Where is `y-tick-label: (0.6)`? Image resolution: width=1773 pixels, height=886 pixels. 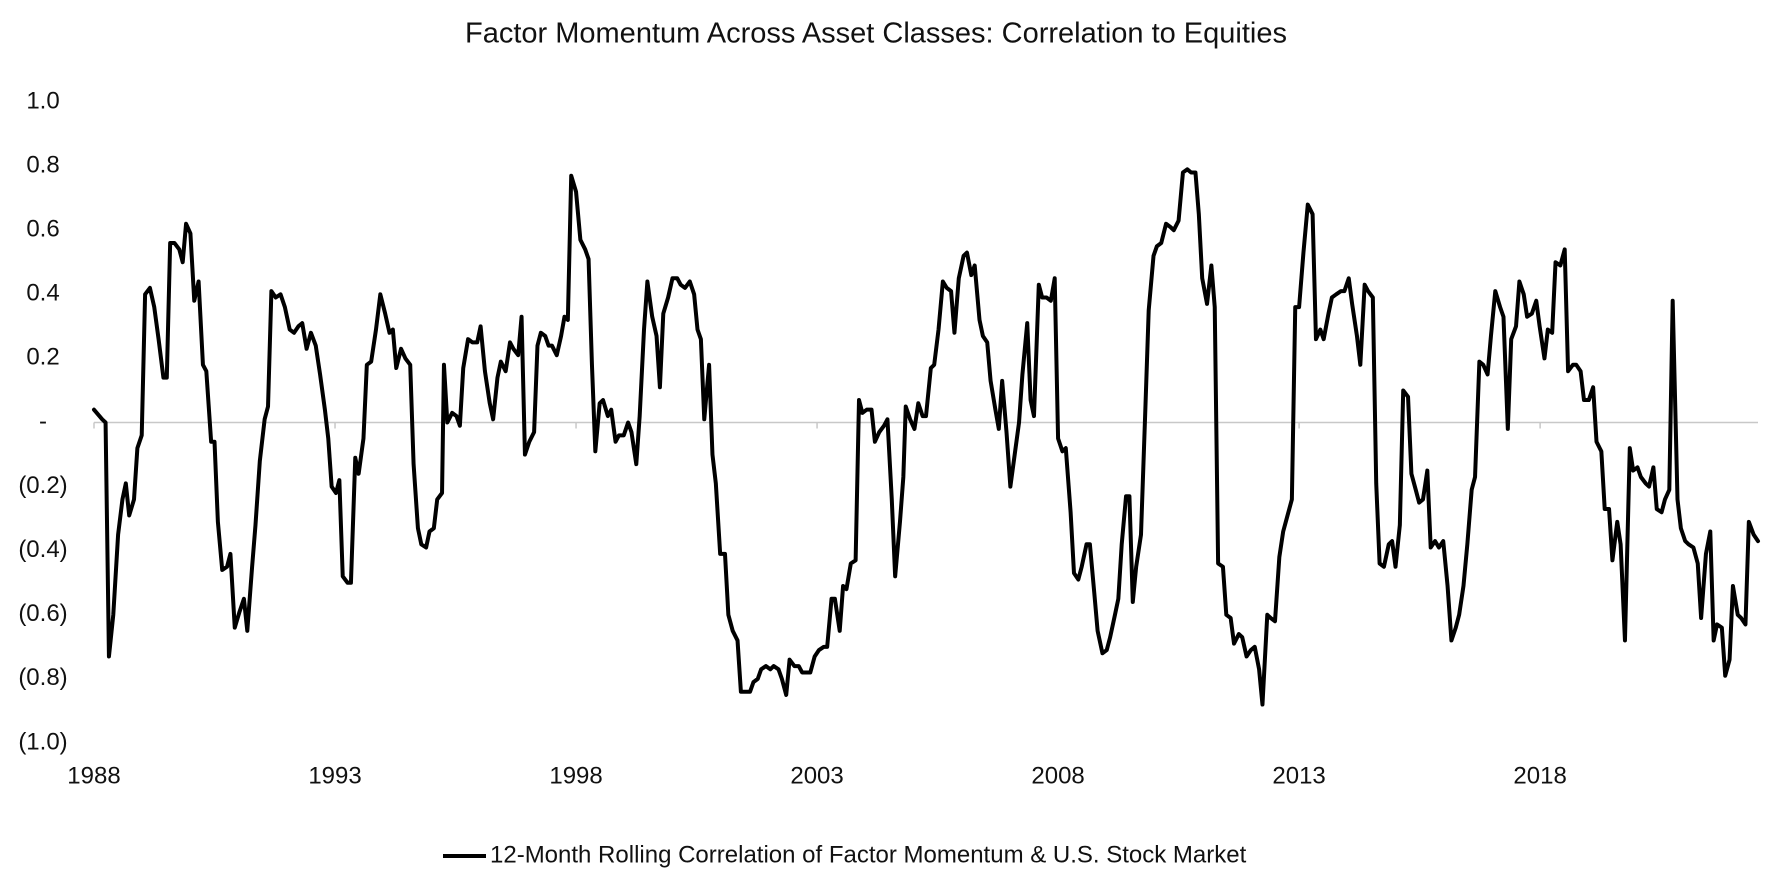
y-tick-label: (0.6) is located at coordinates (42, 613).